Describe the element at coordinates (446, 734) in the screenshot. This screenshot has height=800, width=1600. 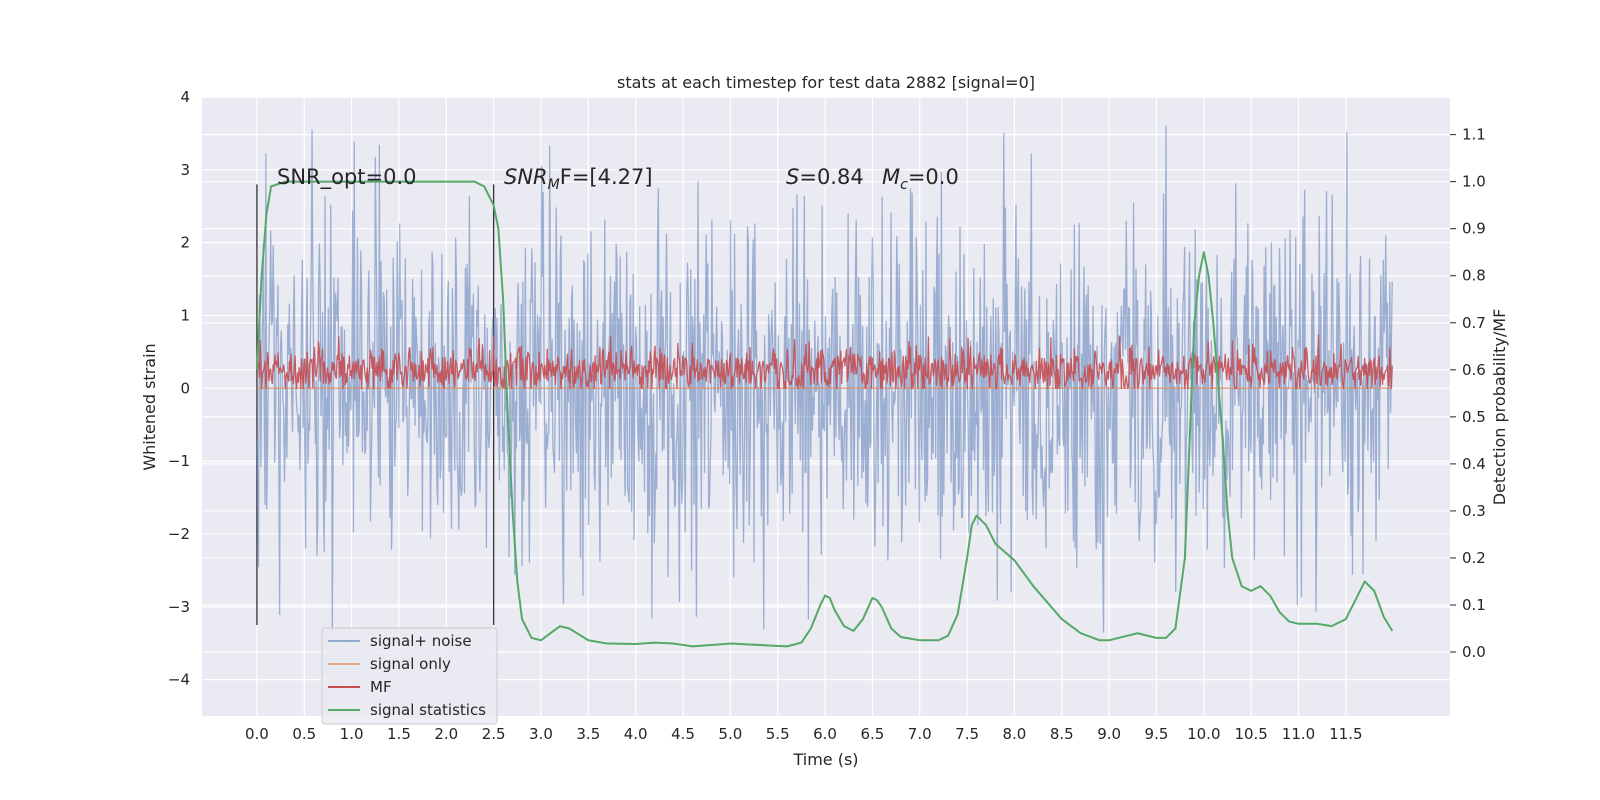
I see `x-tick-label: 2.0` at that location.